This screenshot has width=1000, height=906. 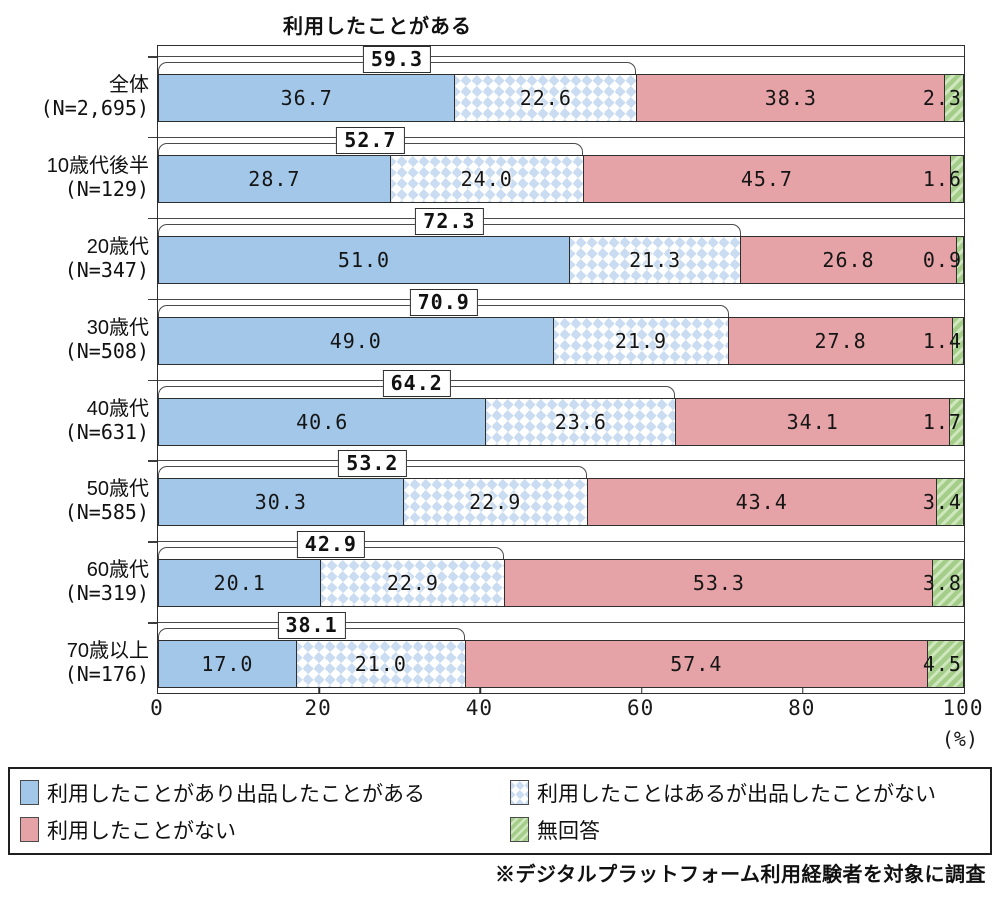 What do you see at coordinates (397, 59) in the screenshot?
I see `used-total-value: 59.3` at bounding box center [397, 59].